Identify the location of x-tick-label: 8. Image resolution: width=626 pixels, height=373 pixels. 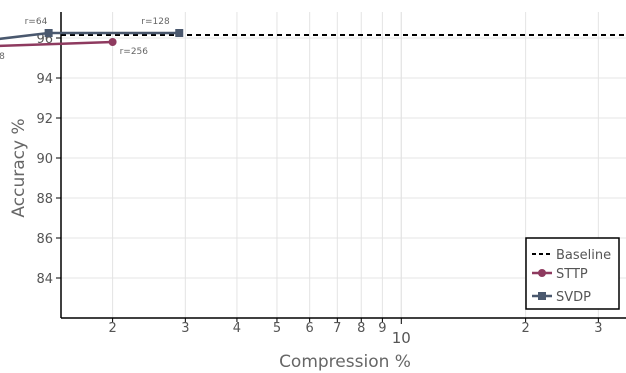
(361, 328).